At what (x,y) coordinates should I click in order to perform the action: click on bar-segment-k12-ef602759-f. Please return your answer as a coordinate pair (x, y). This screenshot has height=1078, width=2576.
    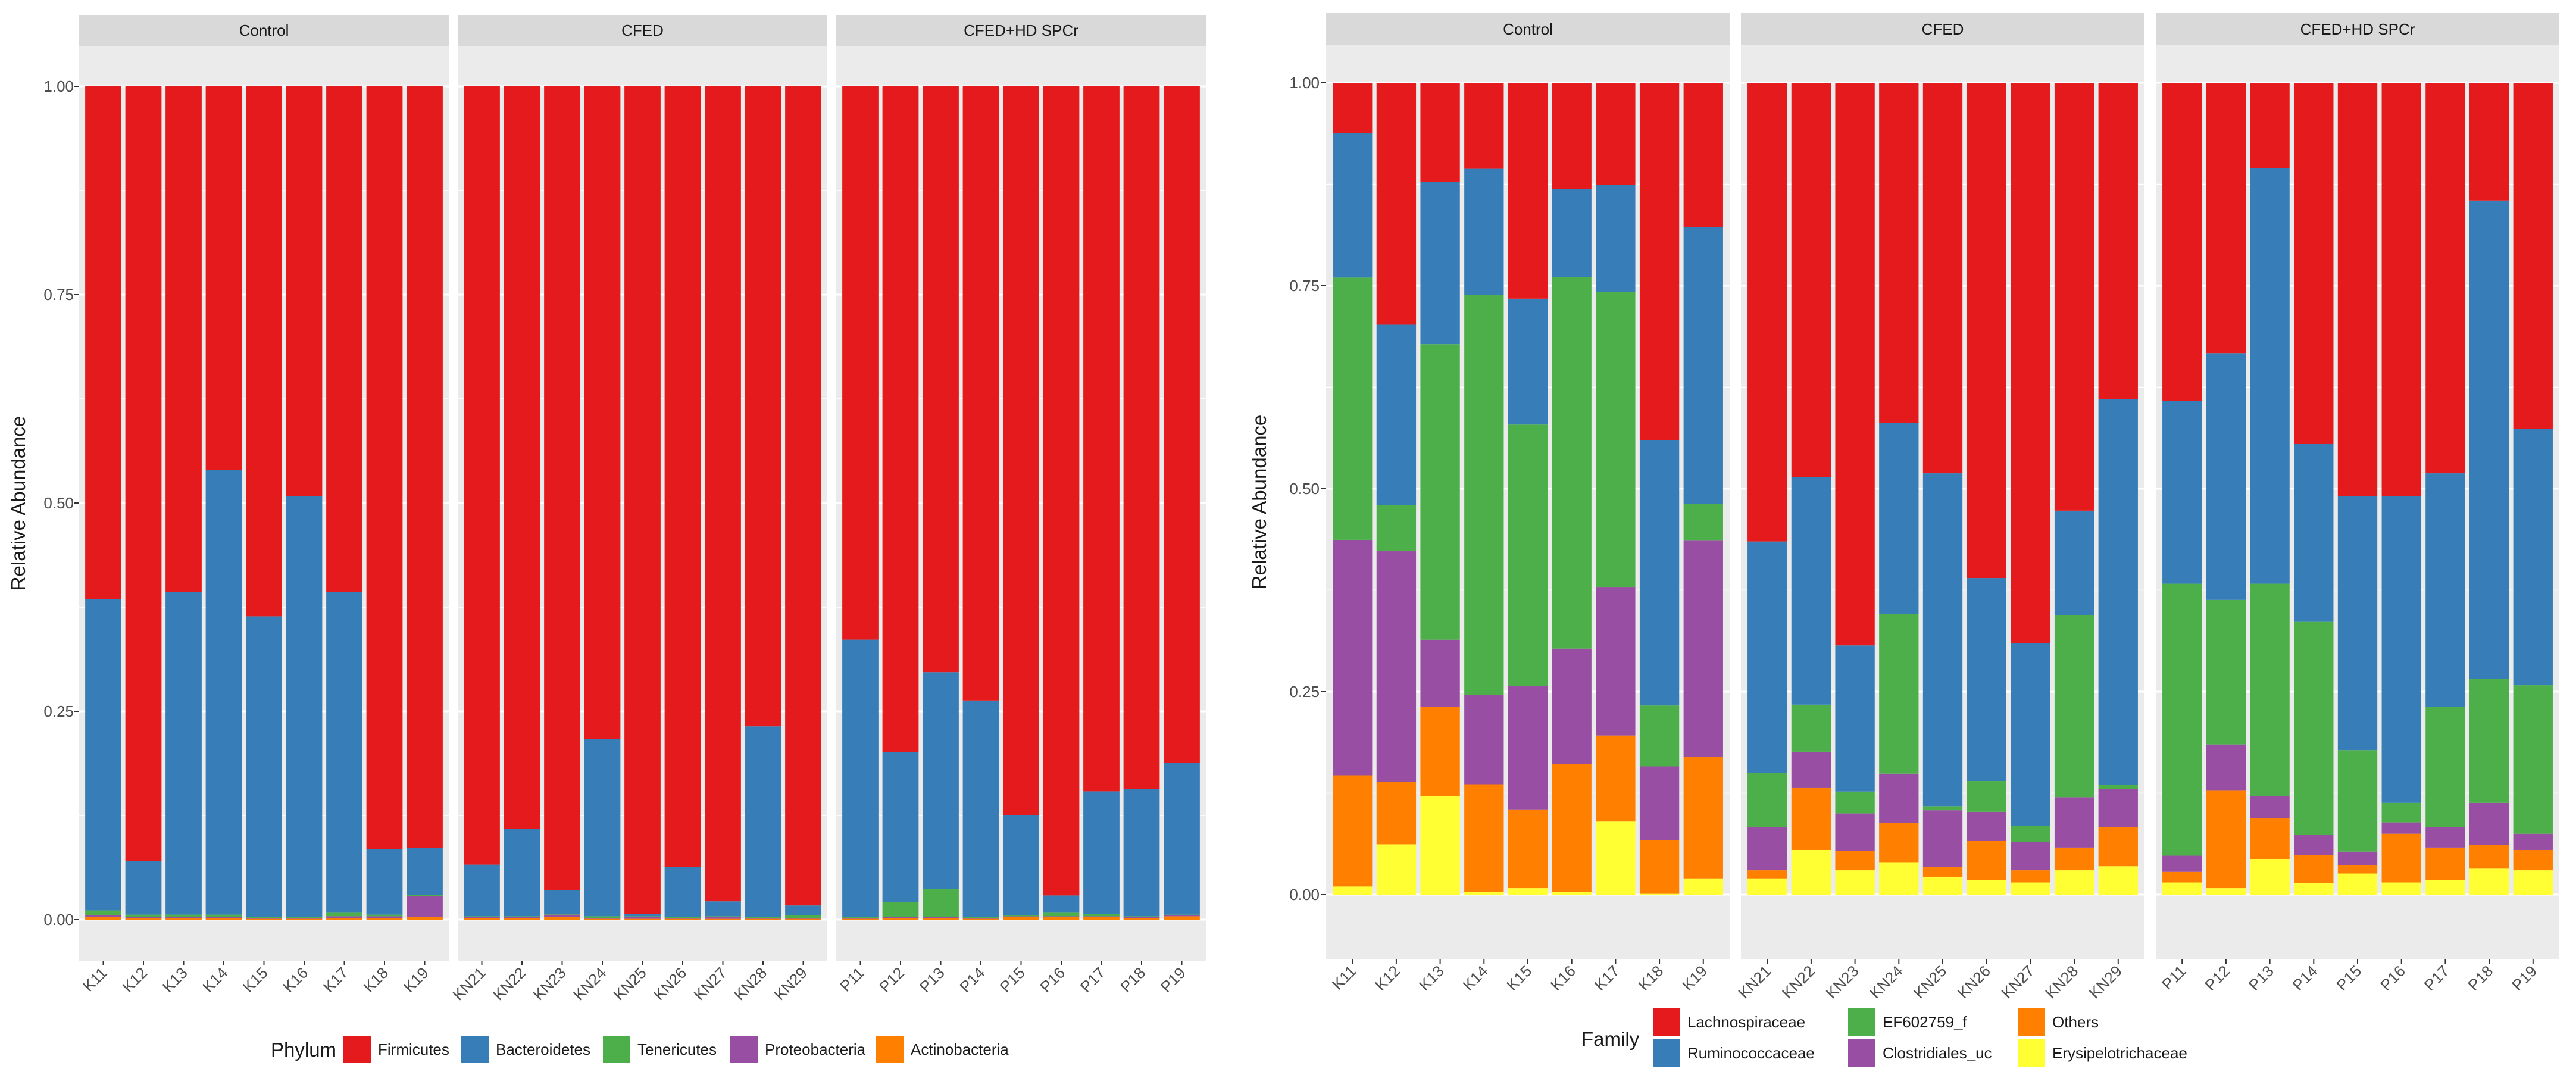
    Looking at the image, I should click on (1396, 528).